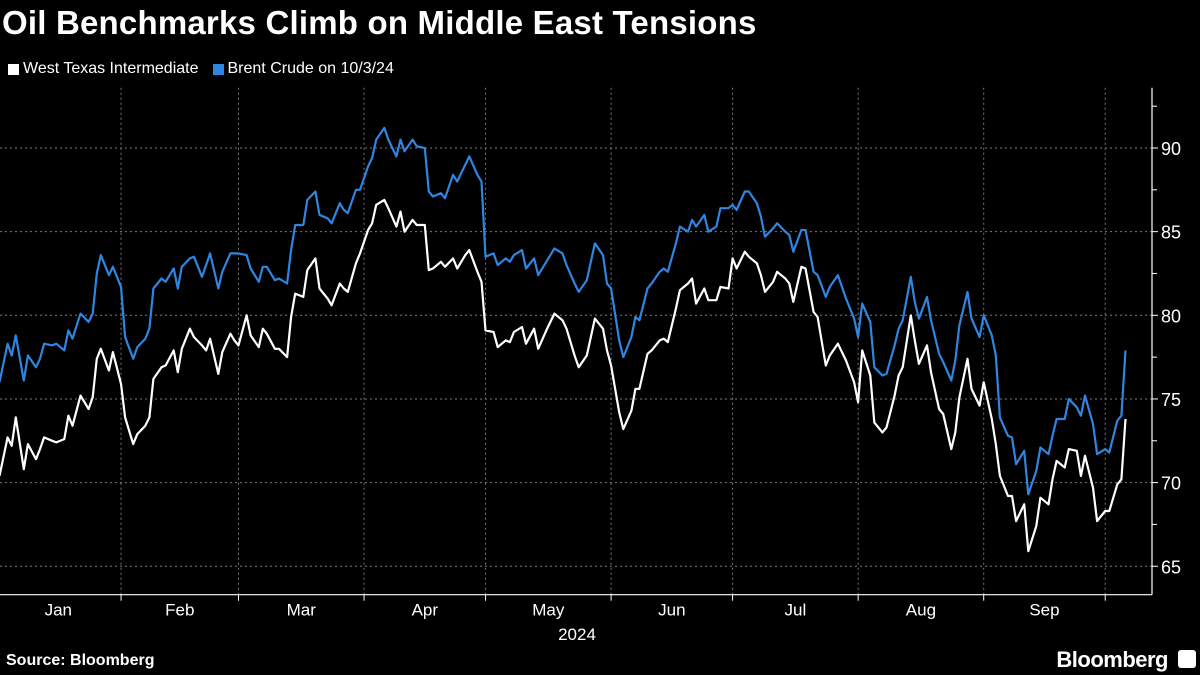  I want to click on x-tick-label: May, so click(548, 610).